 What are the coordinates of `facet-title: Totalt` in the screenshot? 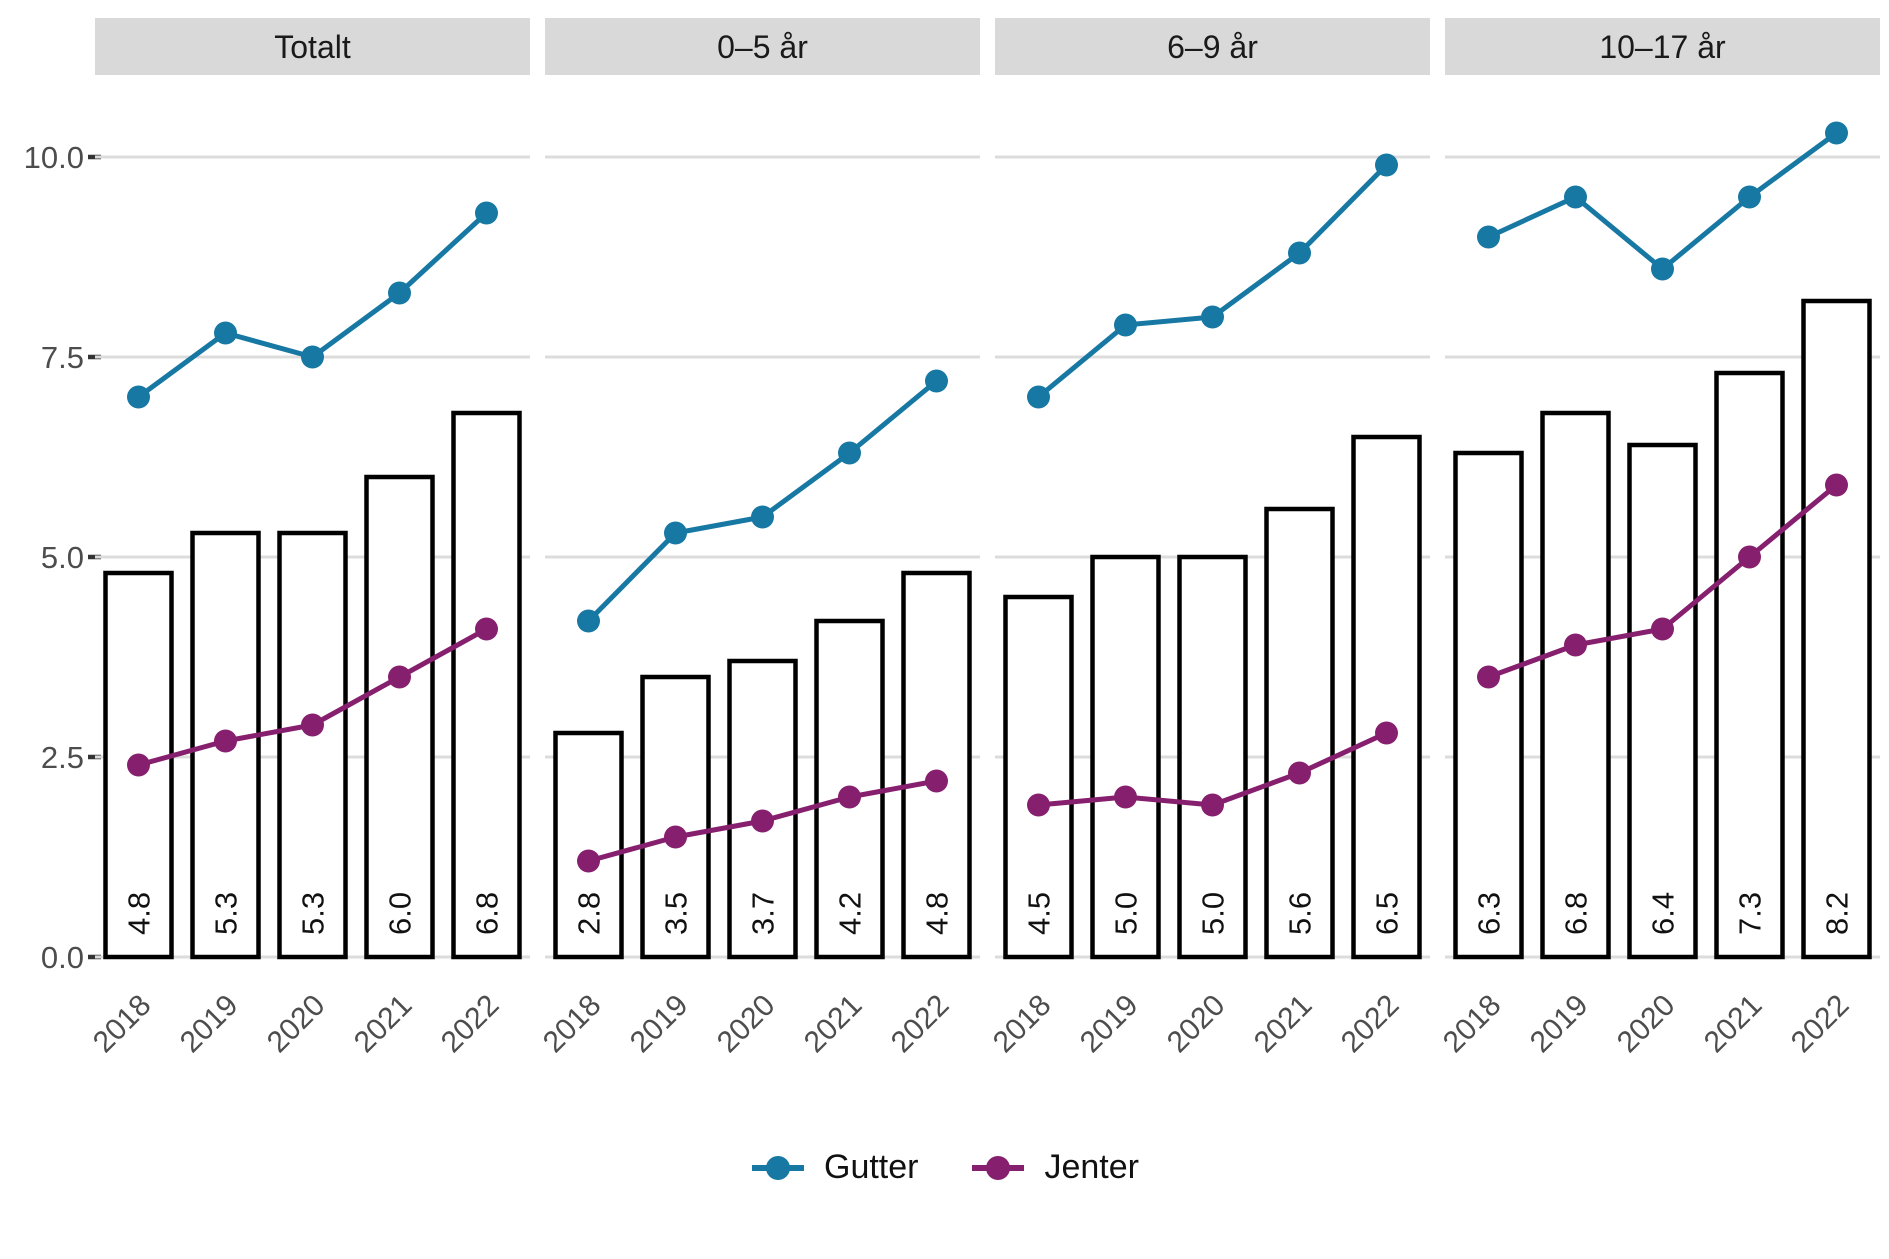 It's located at (312, 47).